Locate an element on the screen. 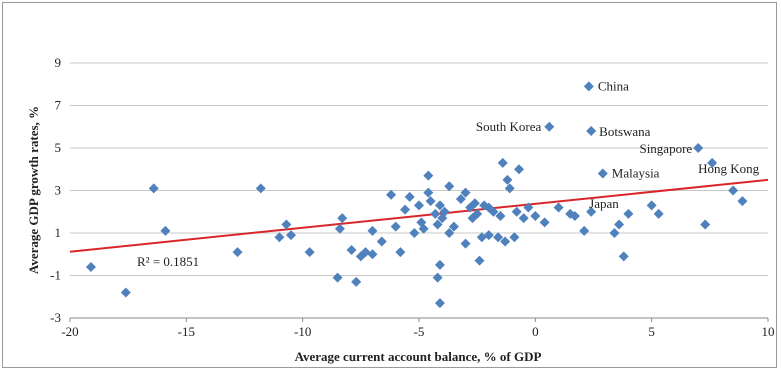  data-point-singapore is located at coordinates (698, 148).